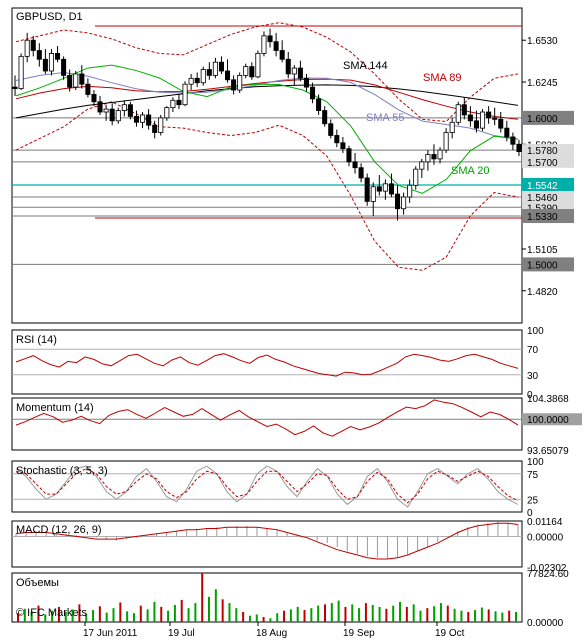 This screenshot has width=585, height=642. I want to click on stochastic-label: Stochastic (3, 5, 3), so click(62, 471).